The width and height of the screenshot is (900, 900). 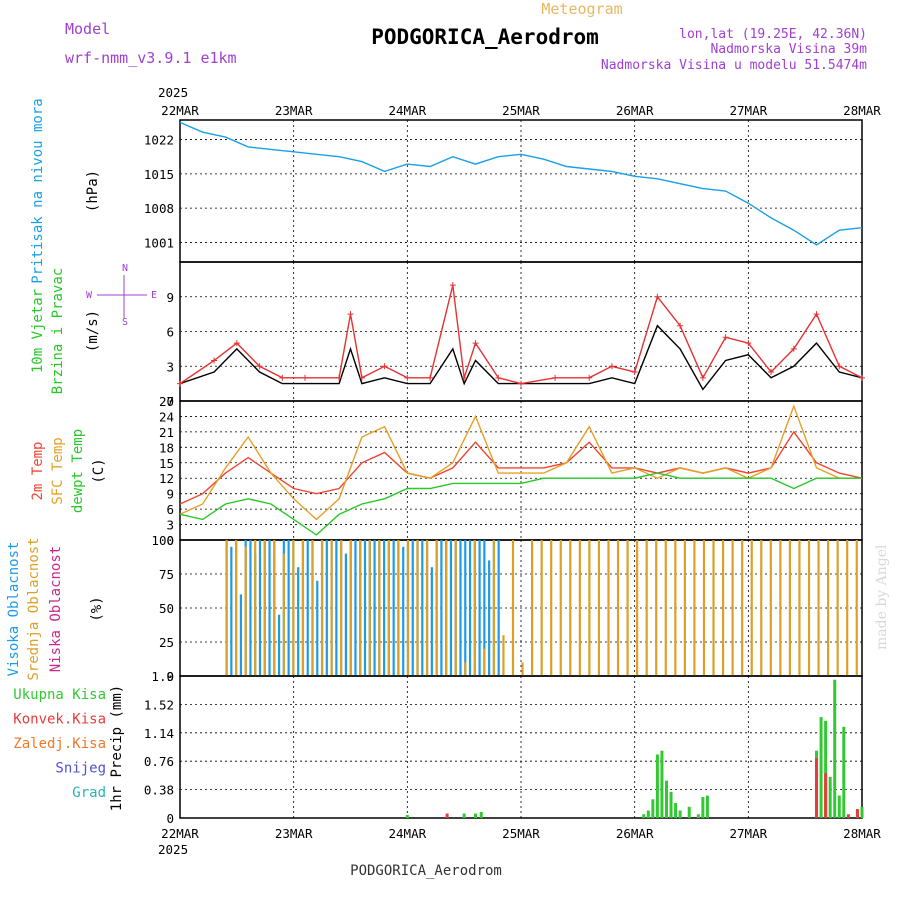 What do you see at coordinates (521, 467) in the screenshot?
I see `series-line-temp2m` at bounding box center [521, 467].